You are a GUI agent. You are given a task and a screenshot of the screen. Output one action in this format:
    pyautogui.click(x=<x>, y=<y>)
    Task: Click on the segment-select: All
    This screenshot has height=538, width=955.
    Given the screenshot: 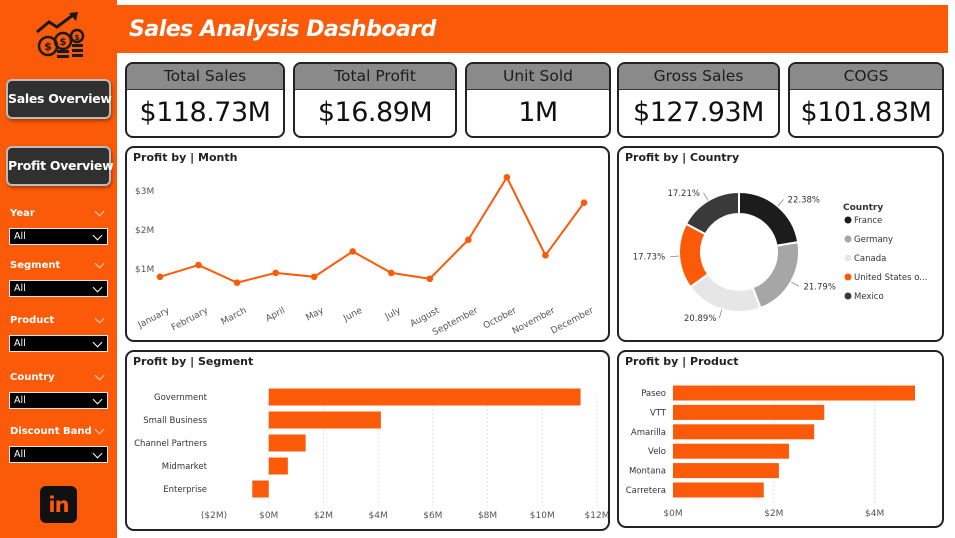 What is the action you would take?
    pyautogui.click(x=58, y=288)
    